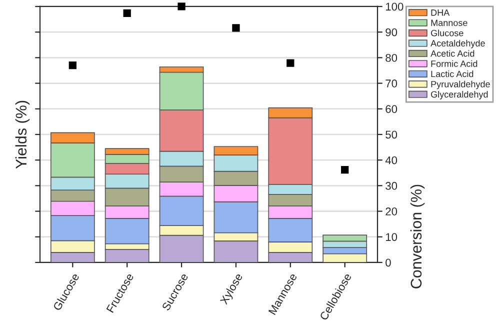 The image size is (500, 324). Describe the element at coordinates (392, 212) in the screenshot. I see `y-tick-label: 20` at that location.